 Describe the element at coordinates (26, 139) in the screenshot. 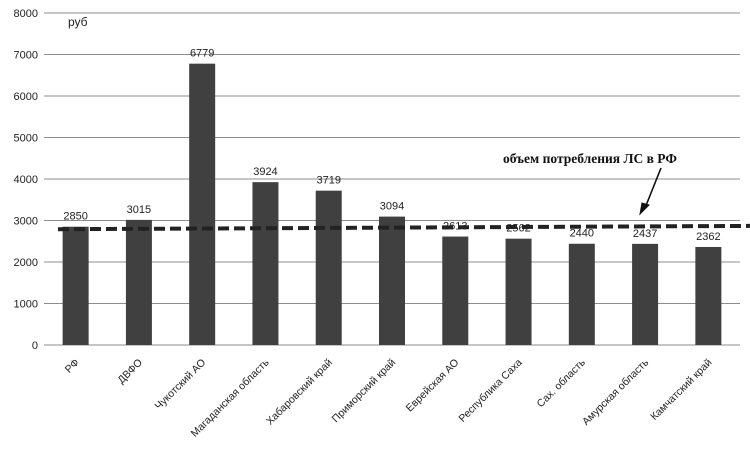

I see `y-tick-label: 5000` at that location.